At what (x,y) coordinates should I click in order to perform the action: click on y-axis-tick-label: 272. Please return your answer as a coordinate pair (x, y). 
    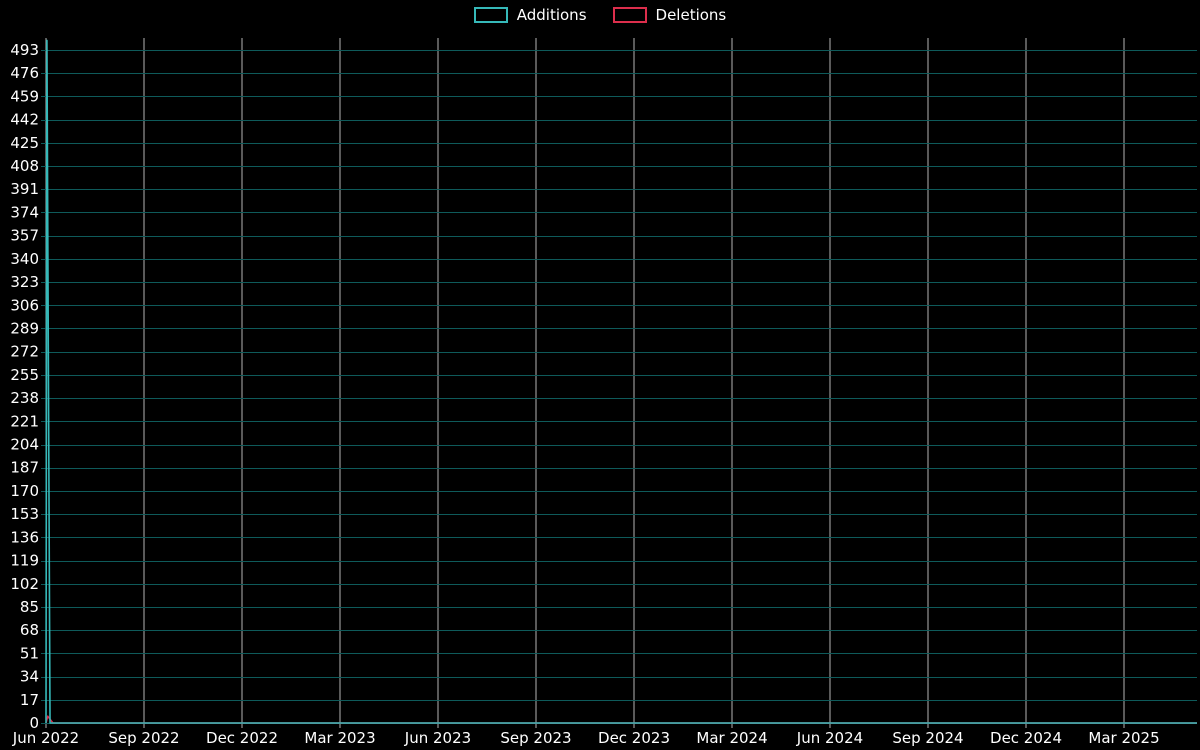
    Looking at the image, I should click on (24, 352).